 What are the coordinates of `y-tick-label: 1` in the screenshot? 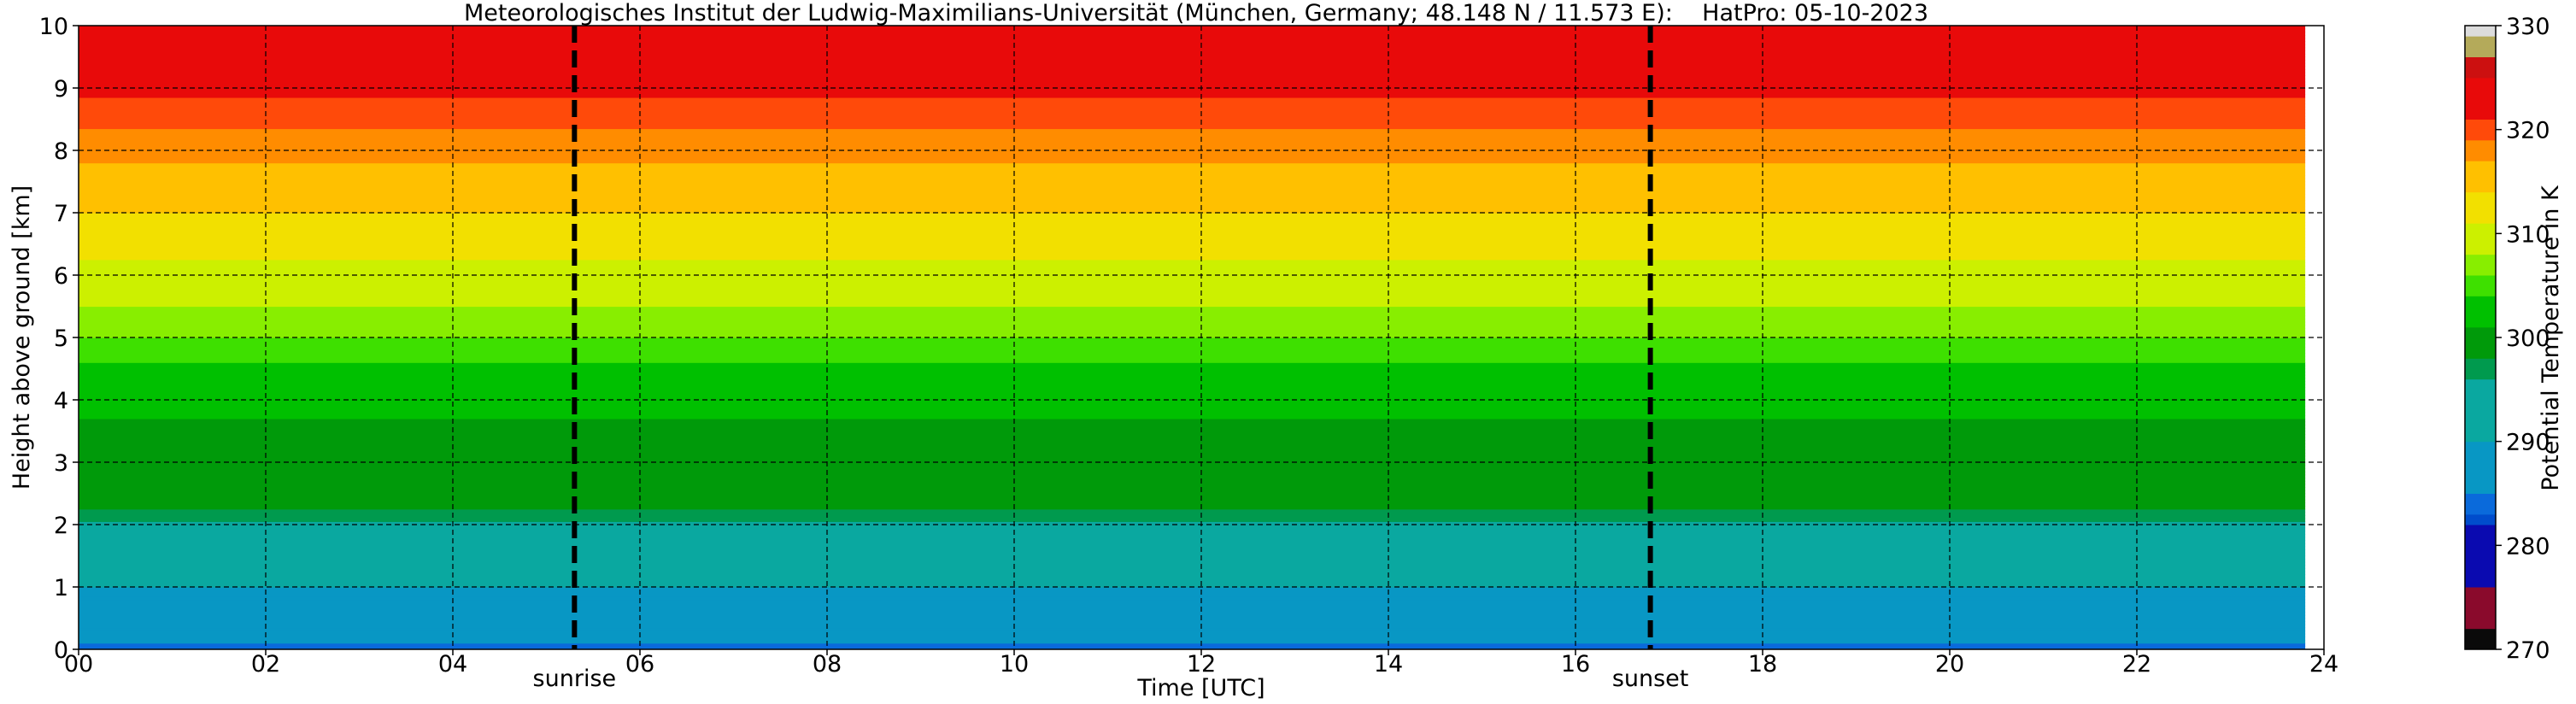 It's located at (61, 588).